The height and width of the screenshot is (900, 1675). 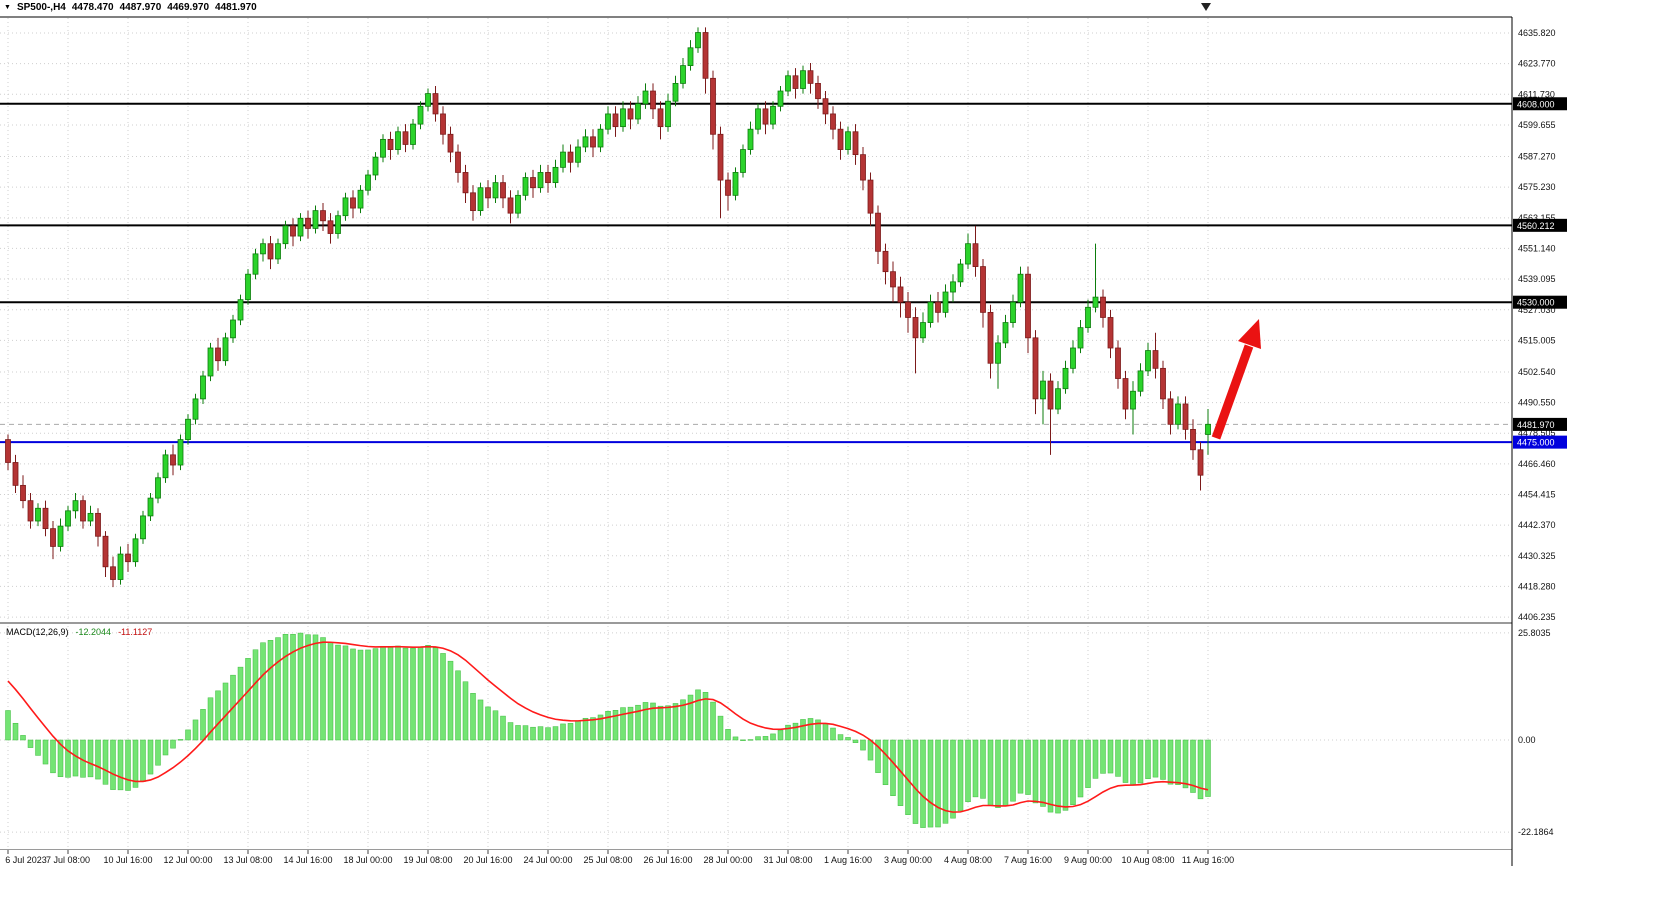 What do you see at coordinates (1537, 310) in the screenshot?
I see `price-tick-label: 4527.030` at bounding box center [1537, 310].